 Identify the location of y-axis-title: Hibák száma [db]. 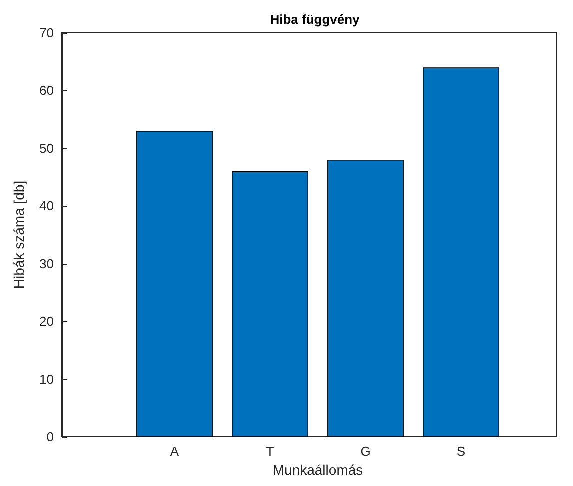
(19, 235).